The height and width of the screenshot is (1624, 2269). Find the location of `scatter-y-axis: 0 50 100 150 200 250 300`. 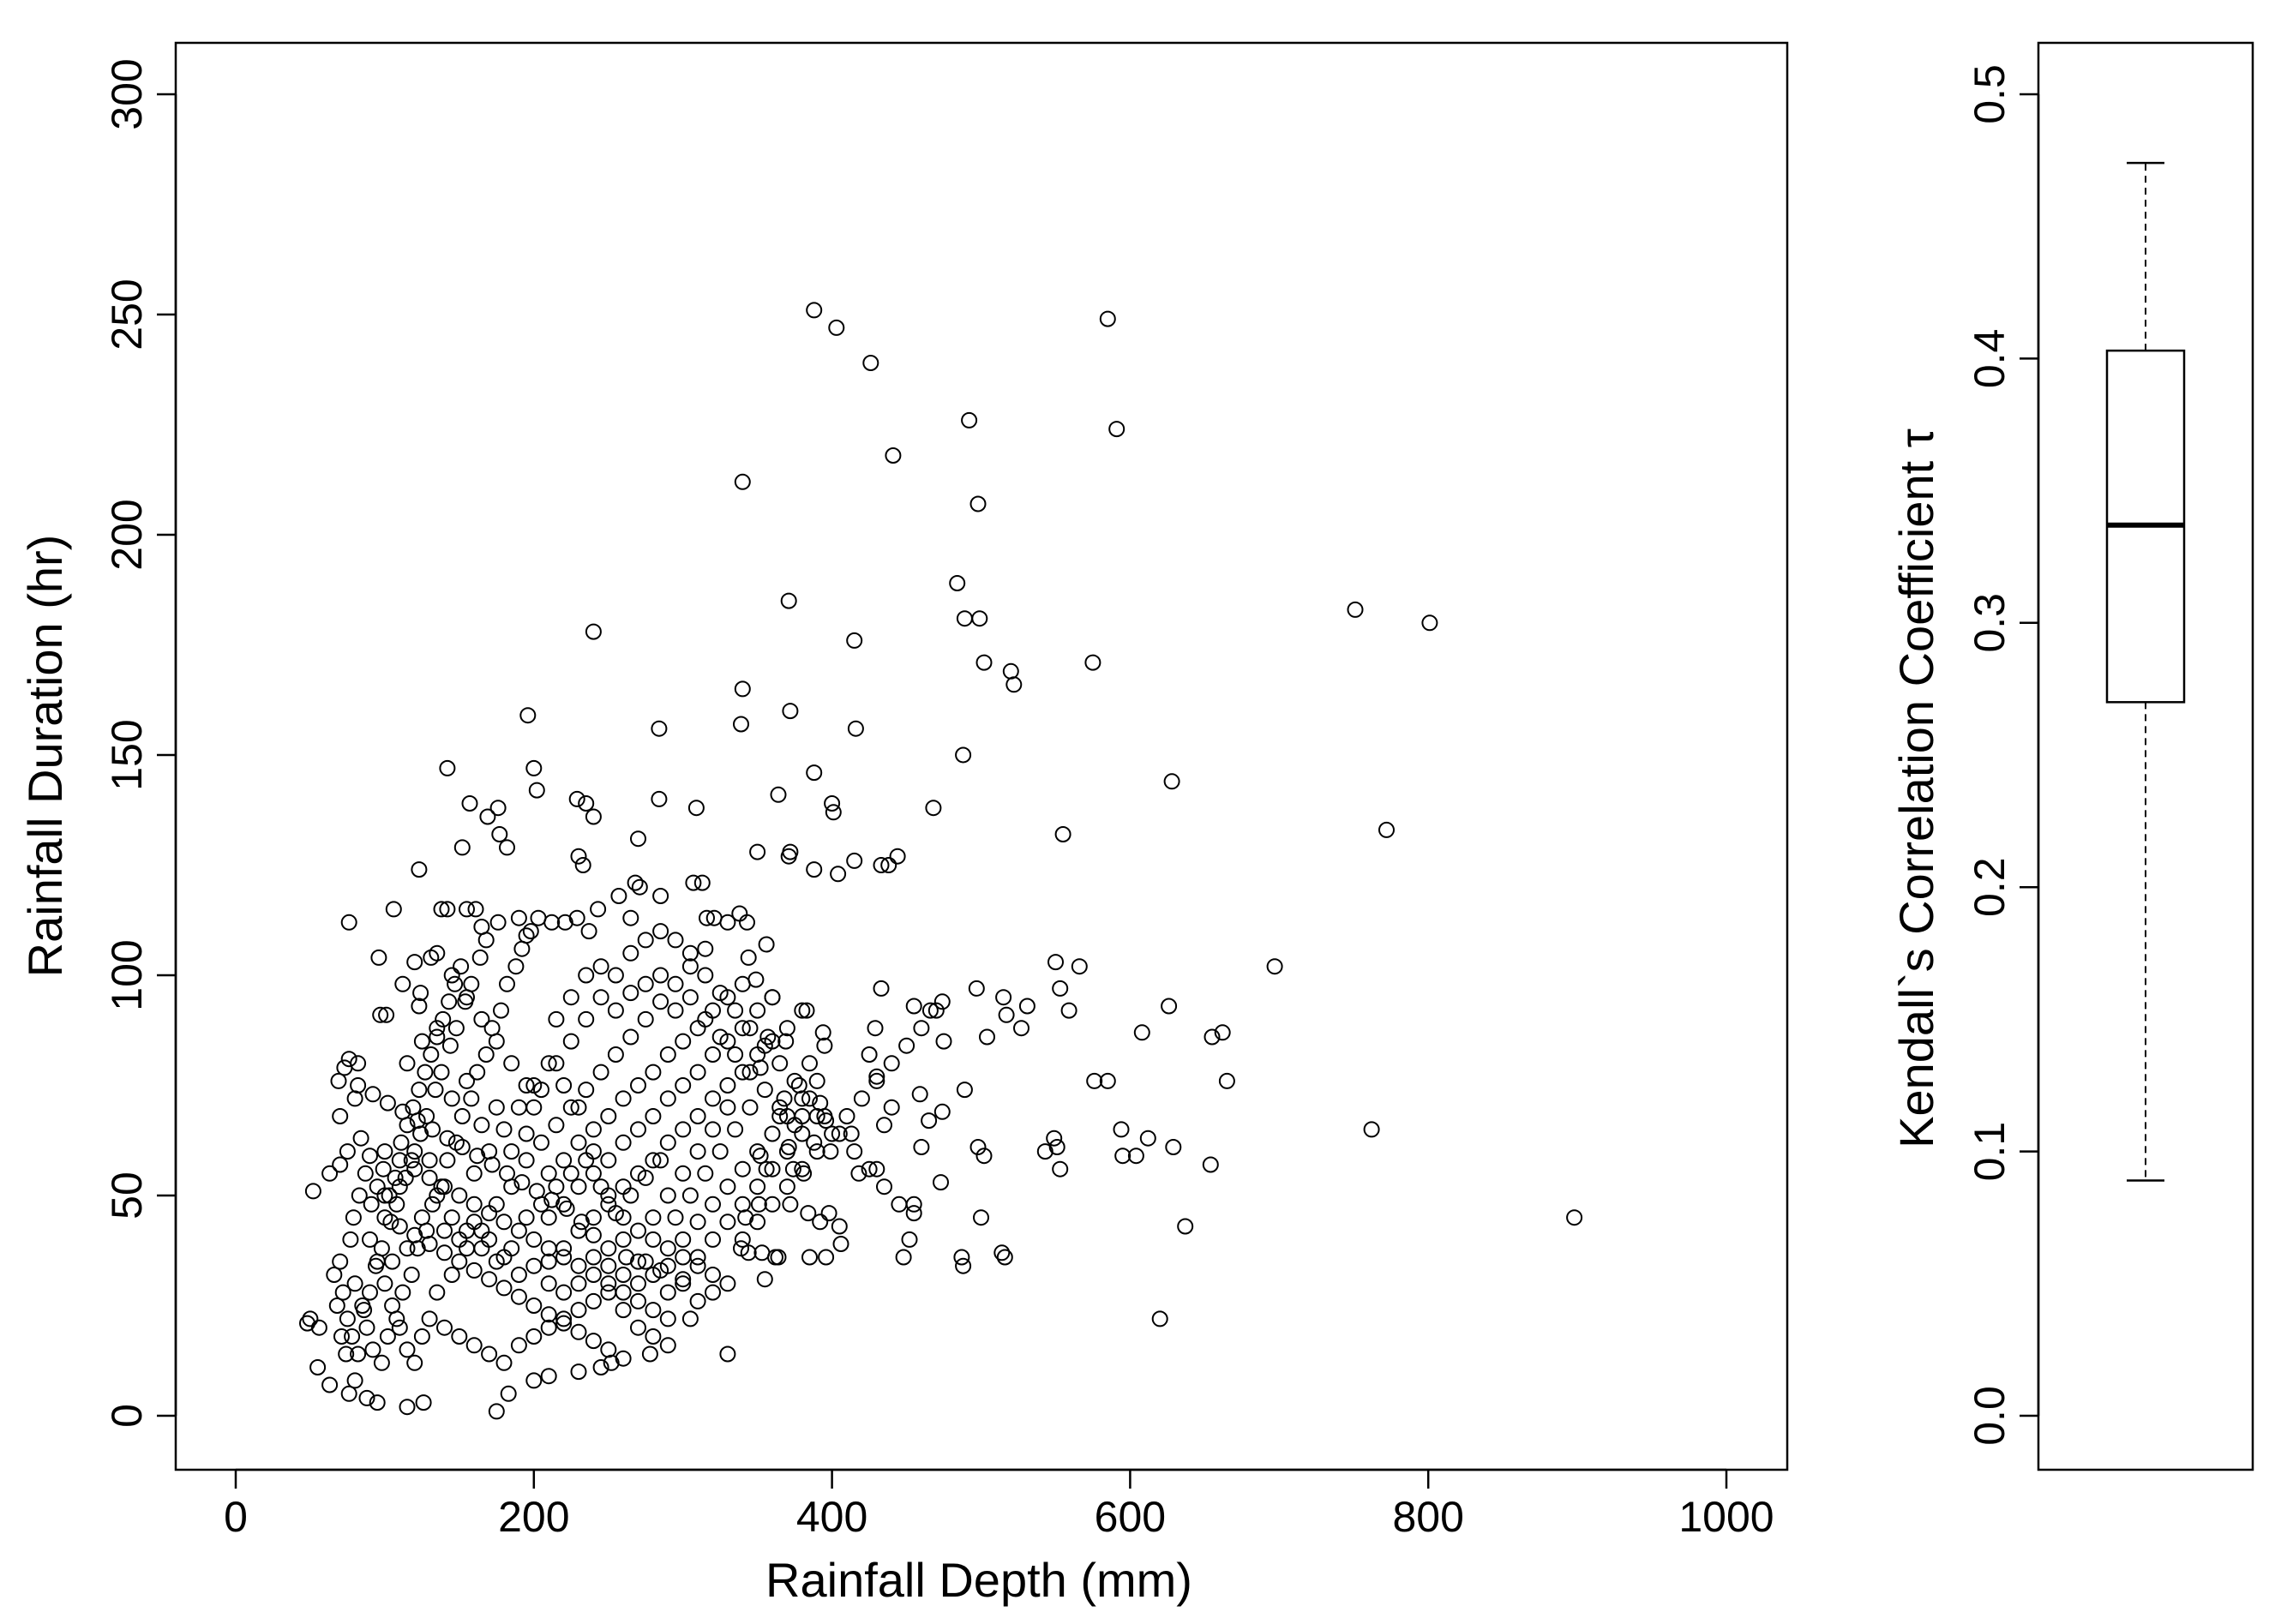

scatter-y-axis: 0 50 100 150 200 250 300 is located at coordinates (140, 743).